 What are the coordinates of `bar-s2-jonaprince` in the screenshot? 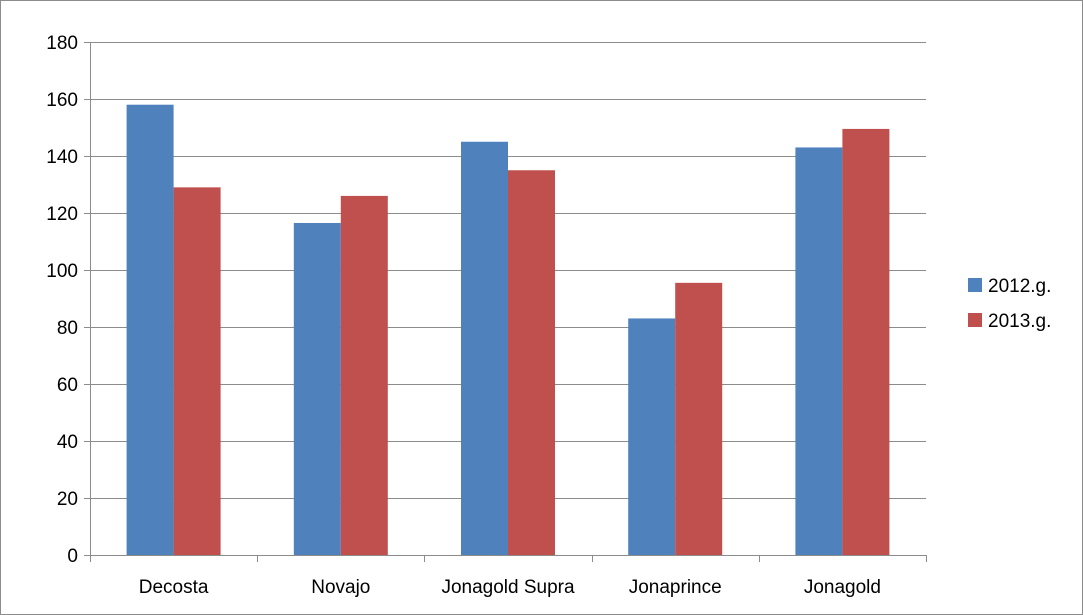 It's located at (699, 418).